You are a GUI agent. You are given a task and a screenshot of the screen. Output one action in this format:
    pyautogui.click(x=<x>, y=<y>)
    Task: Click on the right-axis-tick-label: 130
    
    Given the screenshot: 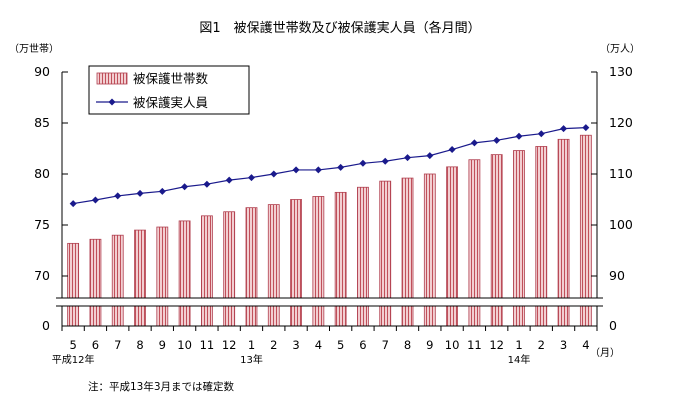 What is the action you would take?
    pyautogui.click(x=621, y=71)
    